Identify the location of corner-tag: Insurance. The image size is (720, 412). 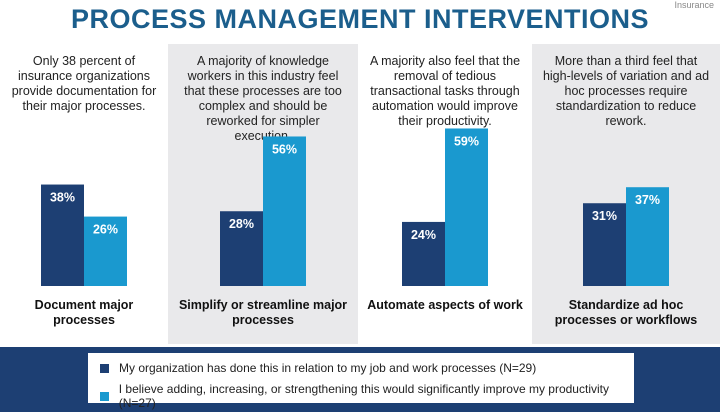
(694, 5).